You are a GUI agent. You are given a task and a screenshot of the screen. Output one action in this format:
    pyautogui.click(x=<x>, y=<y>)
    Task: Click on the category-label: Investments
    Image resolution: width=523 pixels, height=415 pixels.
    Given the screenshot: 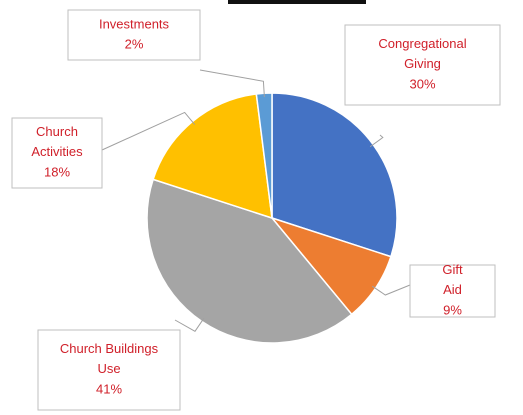 What is the action you would take?
    pyautogui.click(x=134, y=23)
    